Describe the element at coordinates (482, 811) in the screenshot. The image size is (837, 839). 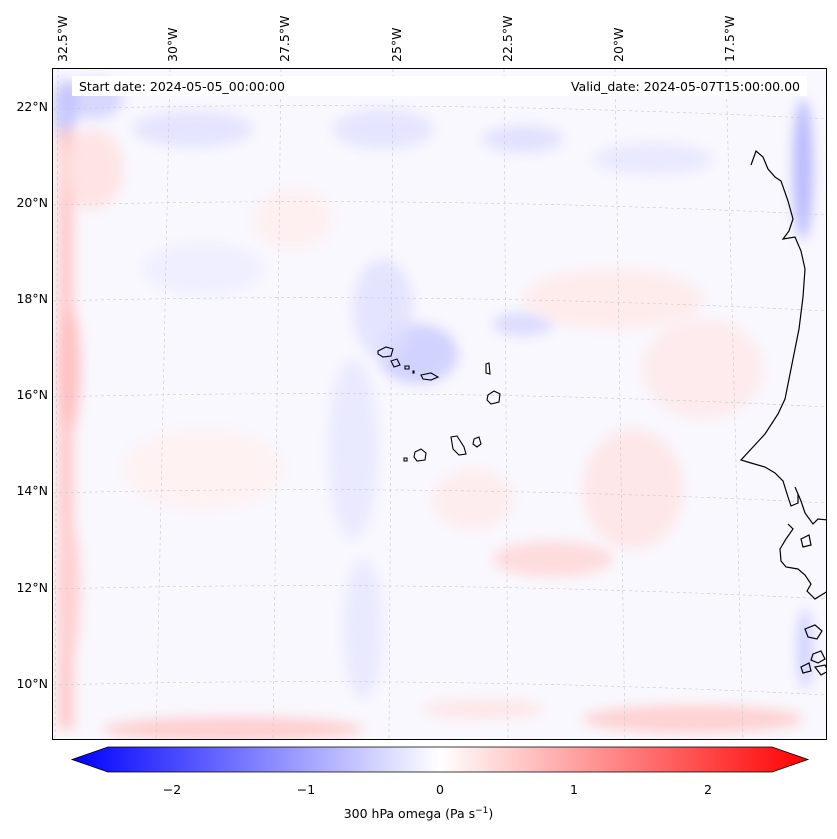
I see `colorbar-label-exponent: −1` at that location.